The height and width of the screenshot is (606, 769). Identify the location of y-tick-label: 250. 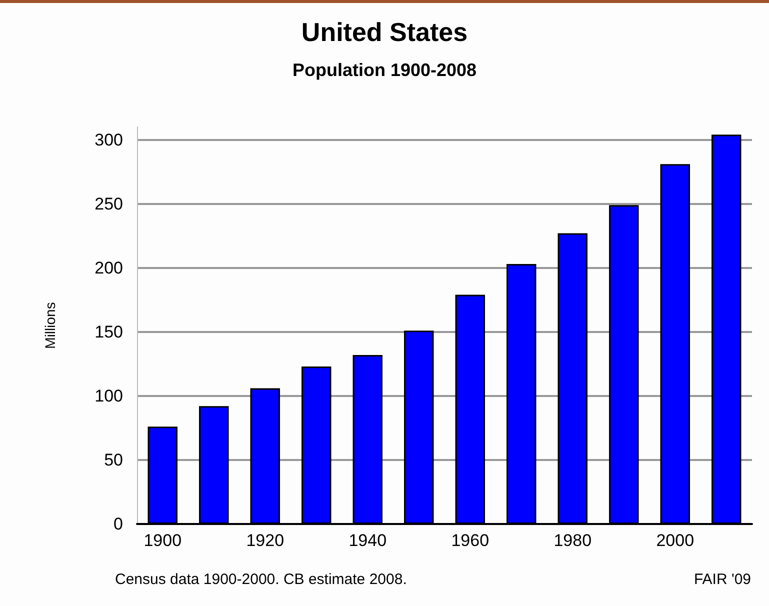
(108, 204).